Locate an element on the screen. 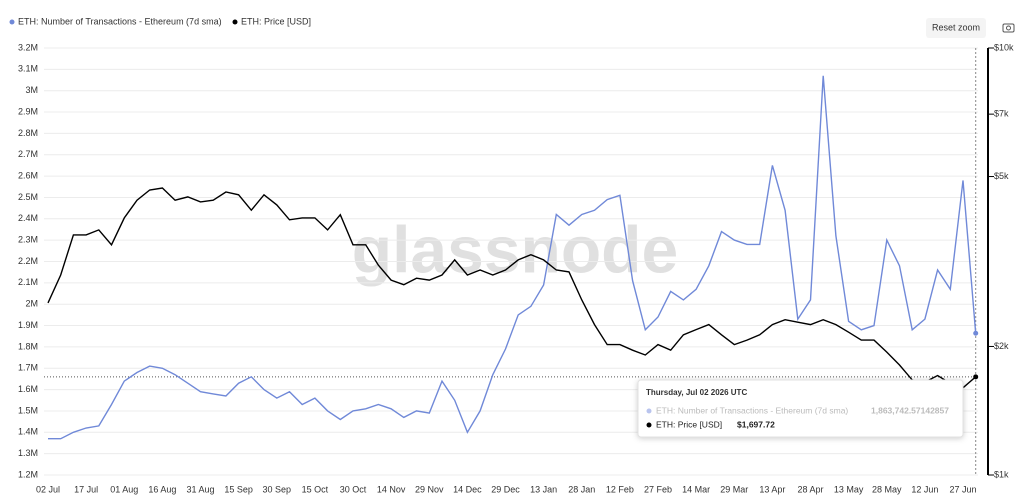  x-tick-label: 29 Mar is located at coordinates (734, 489).